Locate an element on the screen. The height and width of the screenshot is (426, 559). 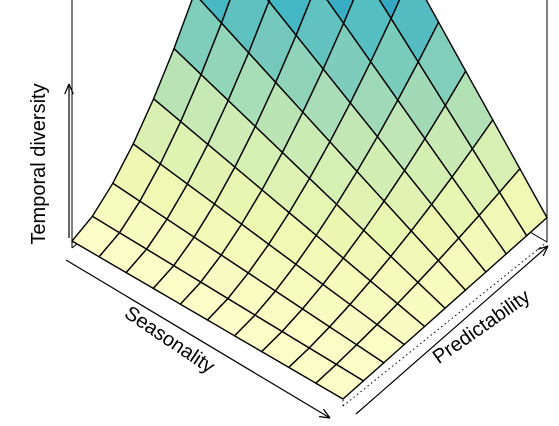
z-axis-arrow is located at coordinates (69, 160).